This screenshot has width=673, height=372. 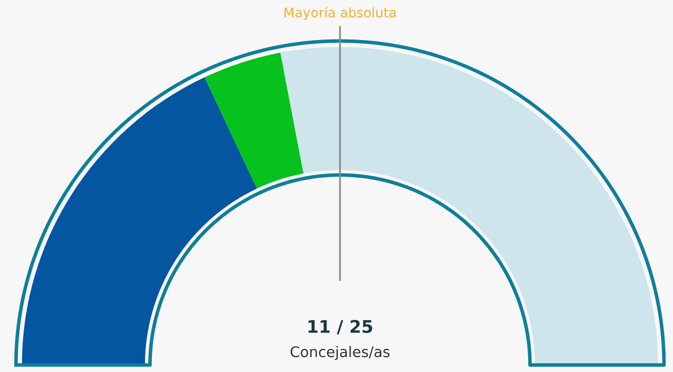 I want to click on text: Mayoría absoluta, so click(x=340, y=13).